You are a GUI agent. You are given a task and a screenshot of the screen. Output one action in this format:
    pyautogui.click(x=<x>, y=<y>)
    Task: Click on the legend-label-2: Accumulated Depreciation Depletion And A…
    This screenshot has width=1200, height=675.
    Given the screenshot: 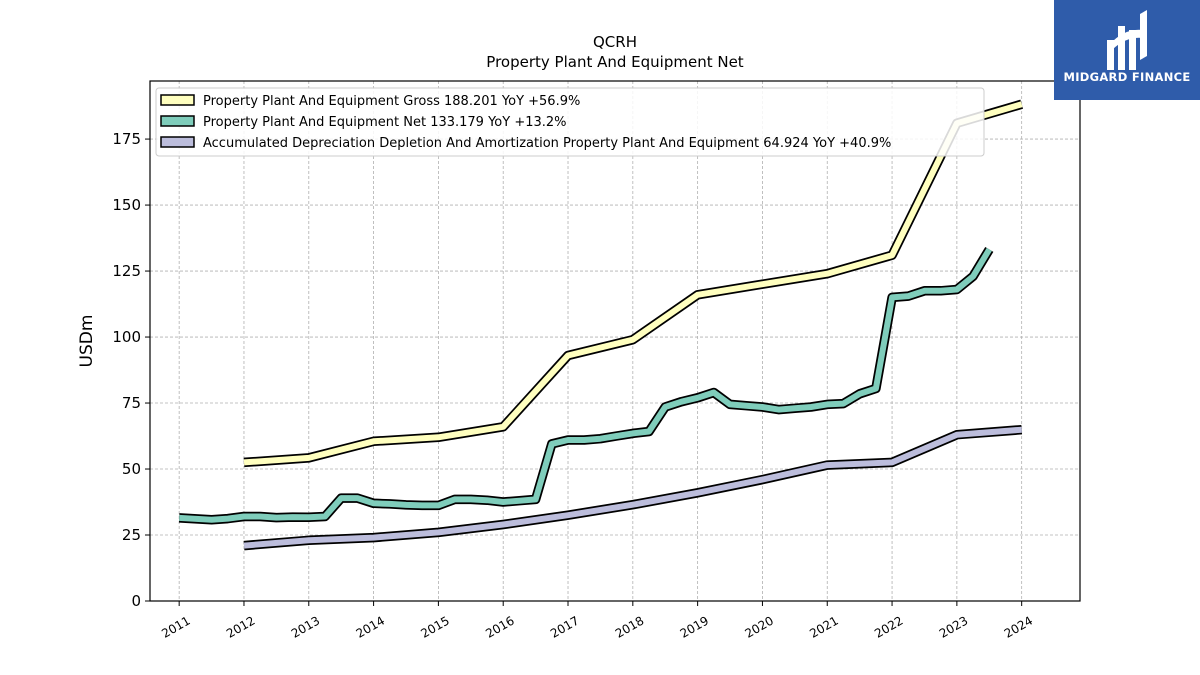 What is the action you would take?
    pyautogui.click(x=547, y=143)
    